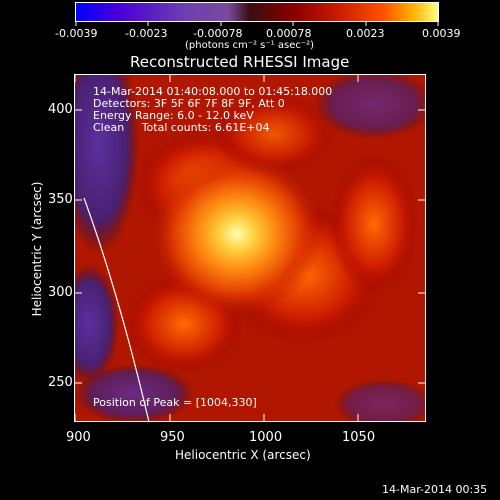 This screenshot has width=500, height=500. Describe the element at coordinates (173, 115) in the screenshot. I see `info-energy-range: Energy Range: 6.0 - 12.0 keV` at that location.